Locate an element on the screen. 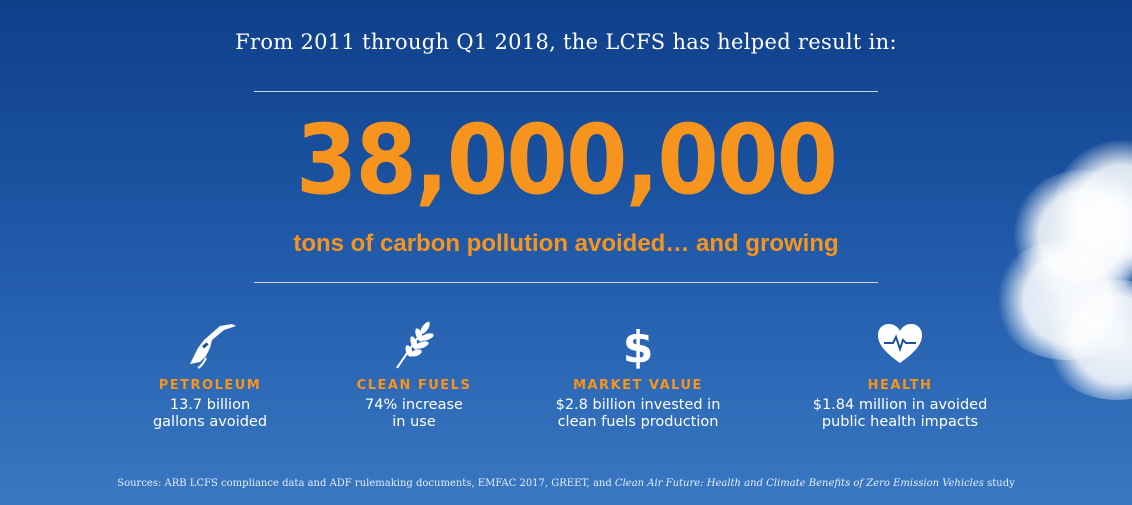 This screenshot has width=1132, height=505. hero-number: 38,000,000 is located at coordinates (566, 160).